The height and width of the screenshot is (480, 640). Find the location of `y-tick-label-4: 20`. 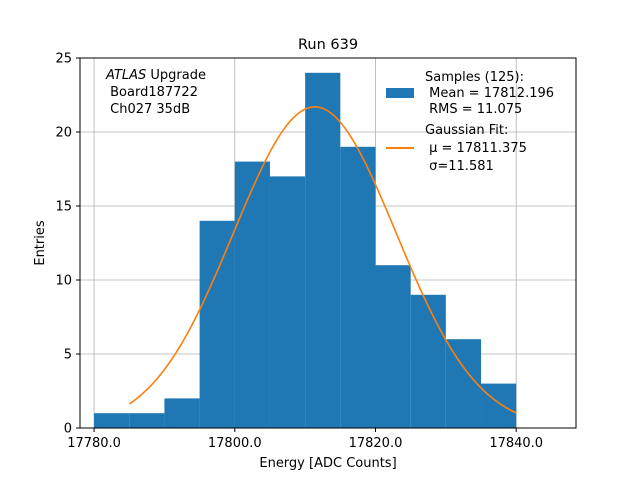

y-tick-label-4: 20 is located at coordinates (63, 133).